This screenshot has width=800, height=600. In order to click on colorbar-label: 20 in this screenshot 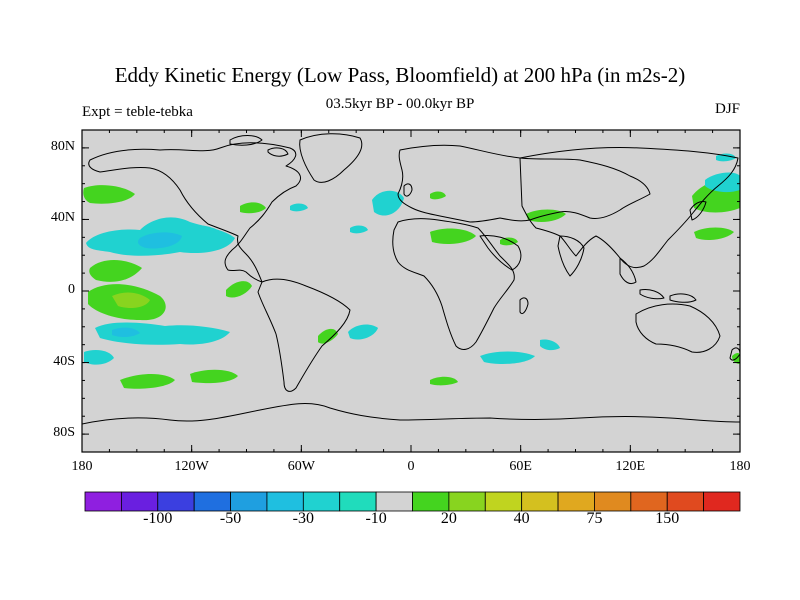, I will do `click(448, 518)`.